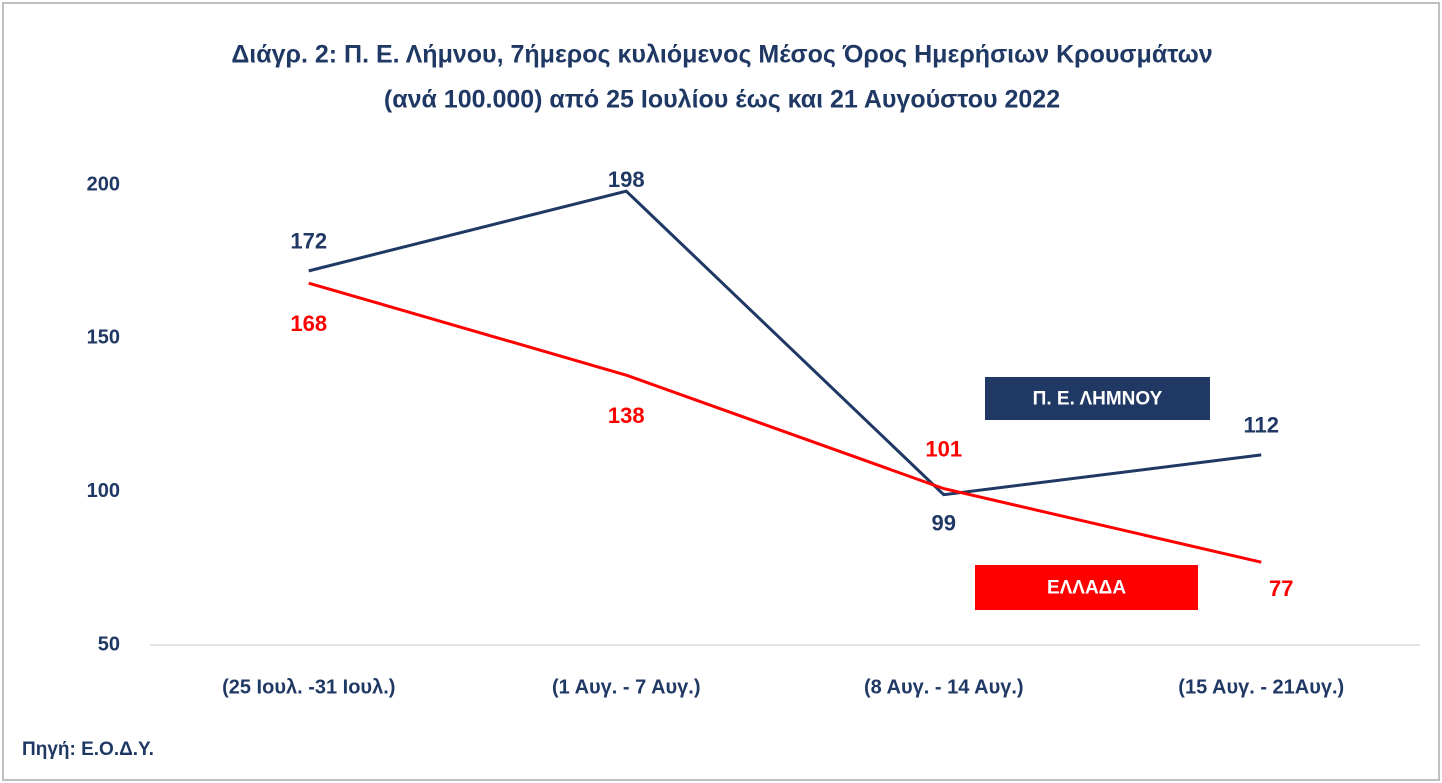  Describe the element at coordinates (626, 415) in the screenshot. I see `data-label: 138` at that location.